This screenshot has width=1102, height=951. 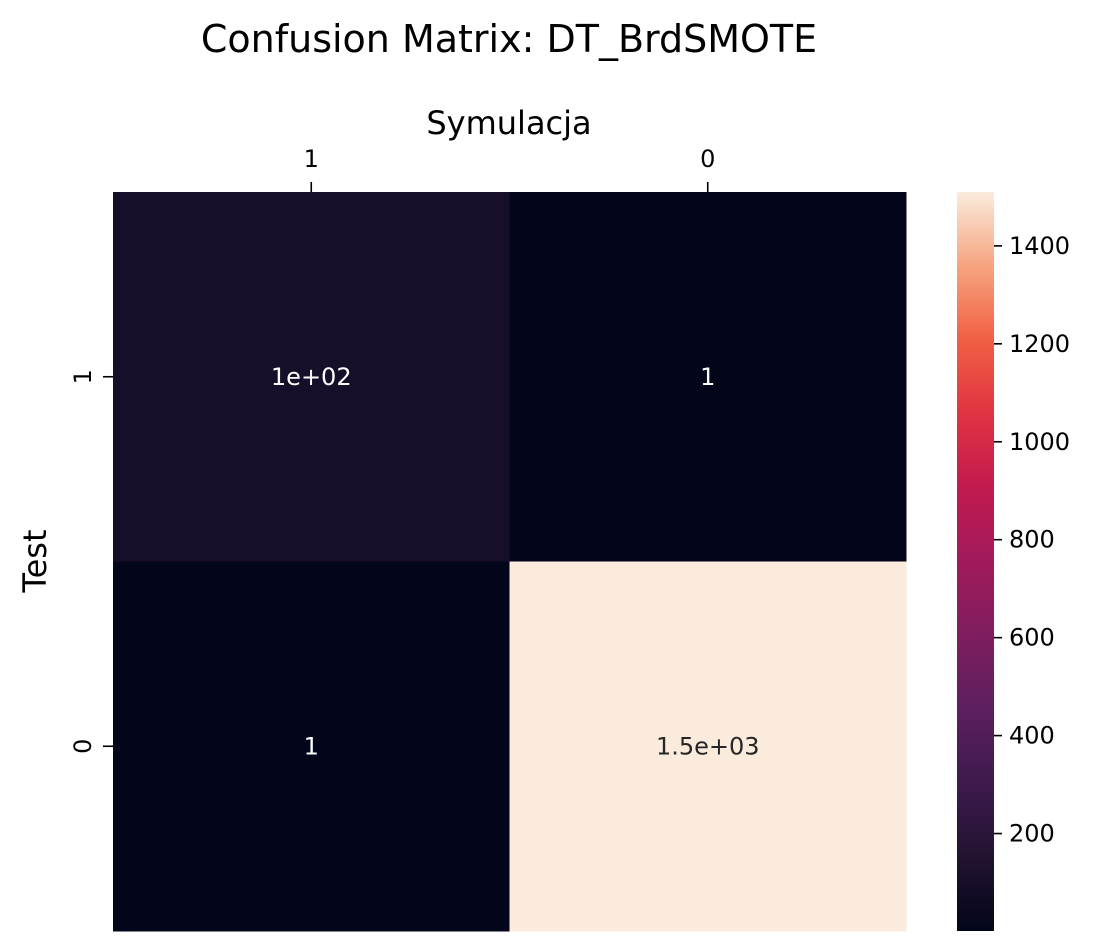 What do you see at coordinates (509, 39) in the screenshot?
I see `chart-title: Confusion Matrix: DT_BrdSMOTE` at bounding box center [509, 39].